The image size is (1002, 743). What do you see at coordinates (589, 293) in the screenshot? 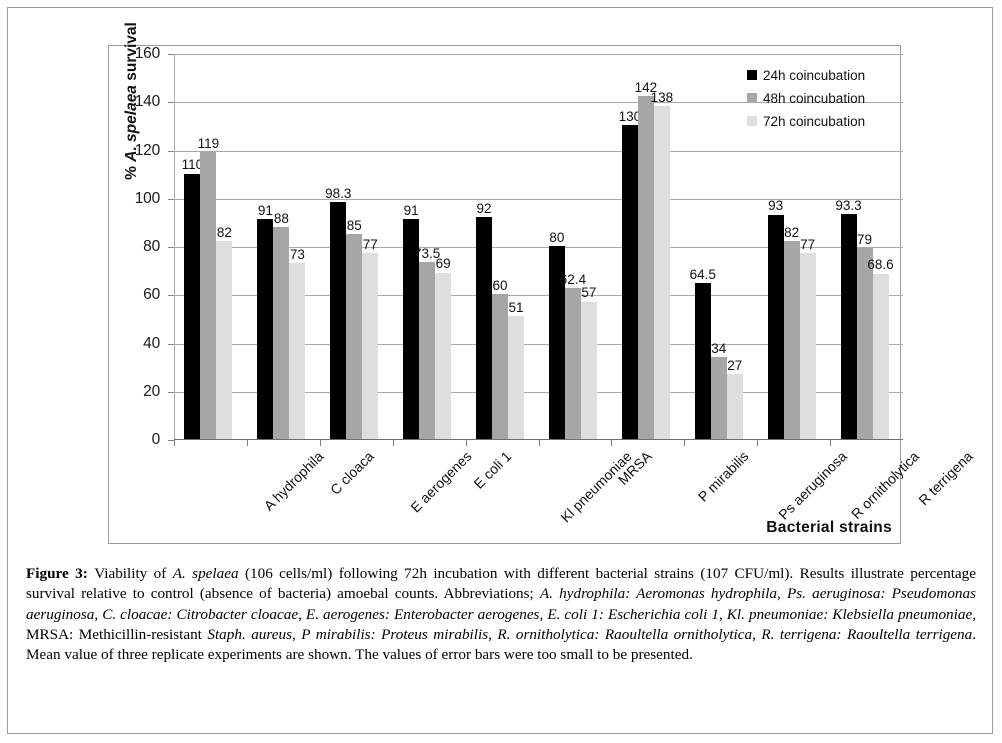
I see `bar-value-label: 57` at bounding box center [589, 293].